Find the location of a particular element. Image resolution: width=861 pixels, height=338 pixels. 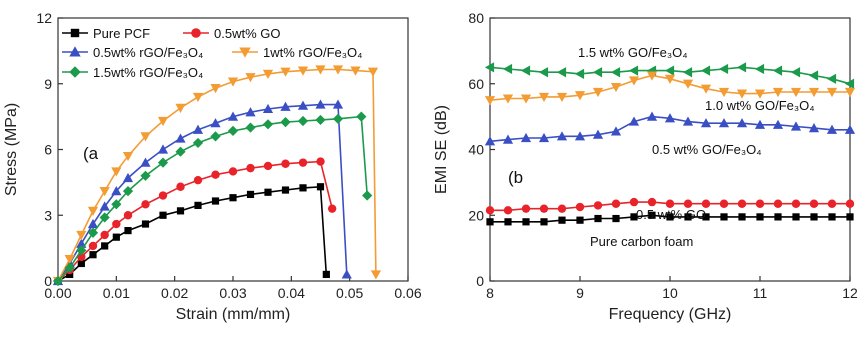

y-tick-label: 12 is located at coordinates (44, 18).